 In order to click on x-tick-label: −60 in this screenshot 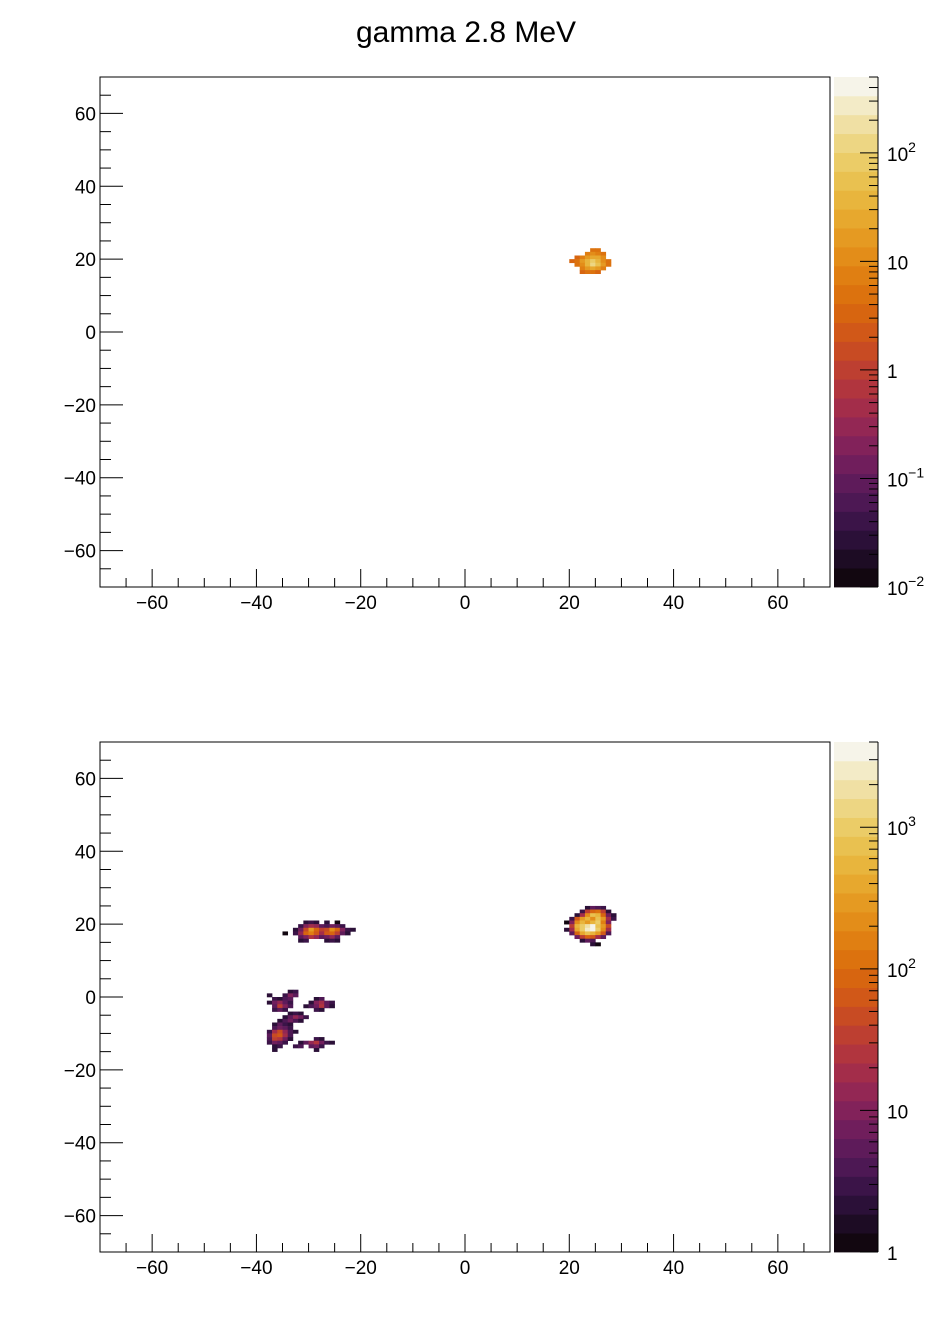, I will do `click(152, 603)`.